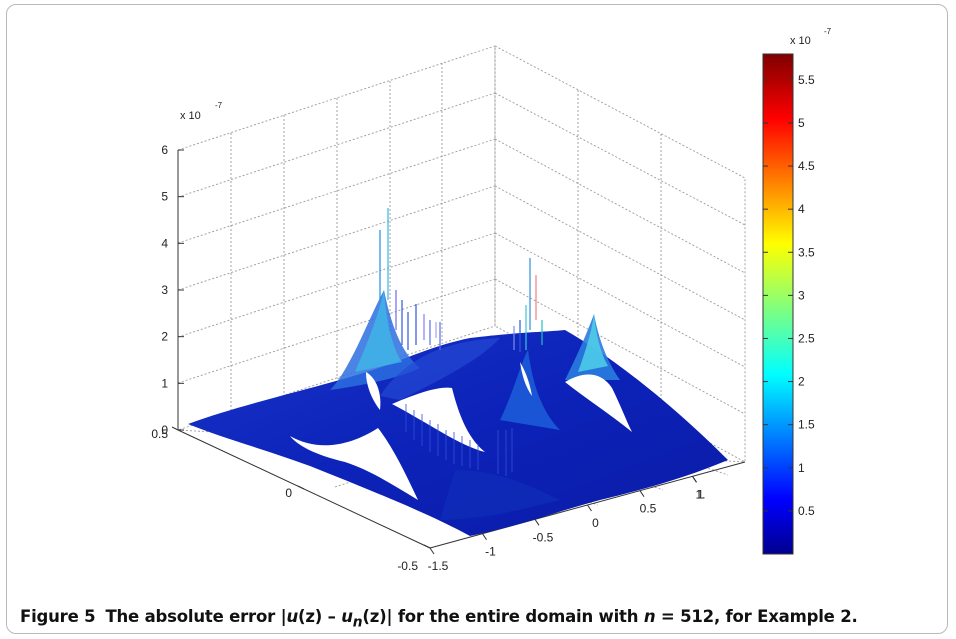 The image size is (956, 639). Describe the element at coordinates (164, 337) in the screenshot. I see `z-tick-label: 2` at that location.